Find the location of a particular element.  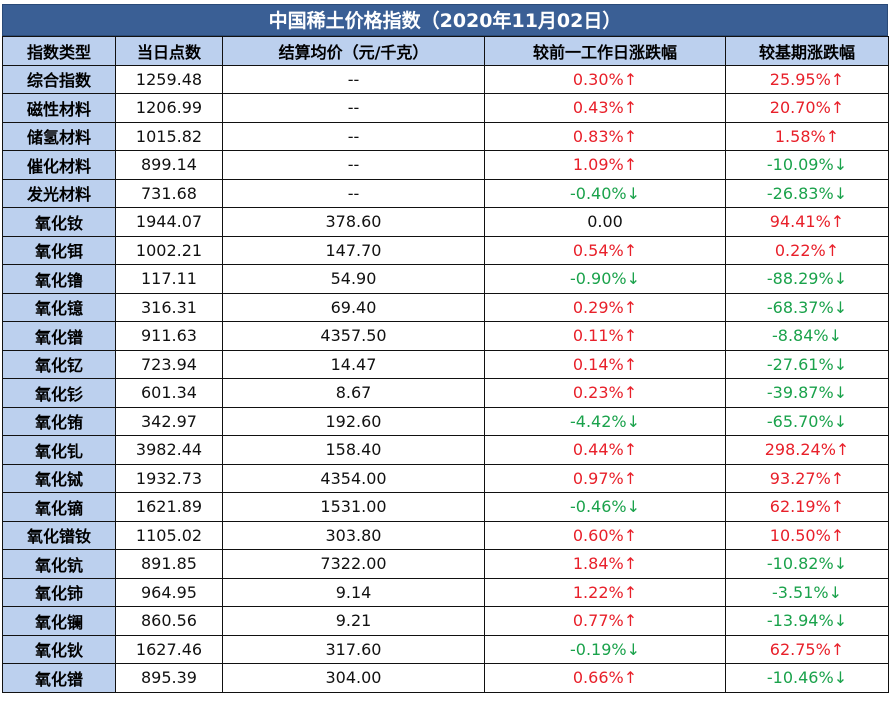

base-change-cell: 25.95%↑ is located at coordinates (807, 79).